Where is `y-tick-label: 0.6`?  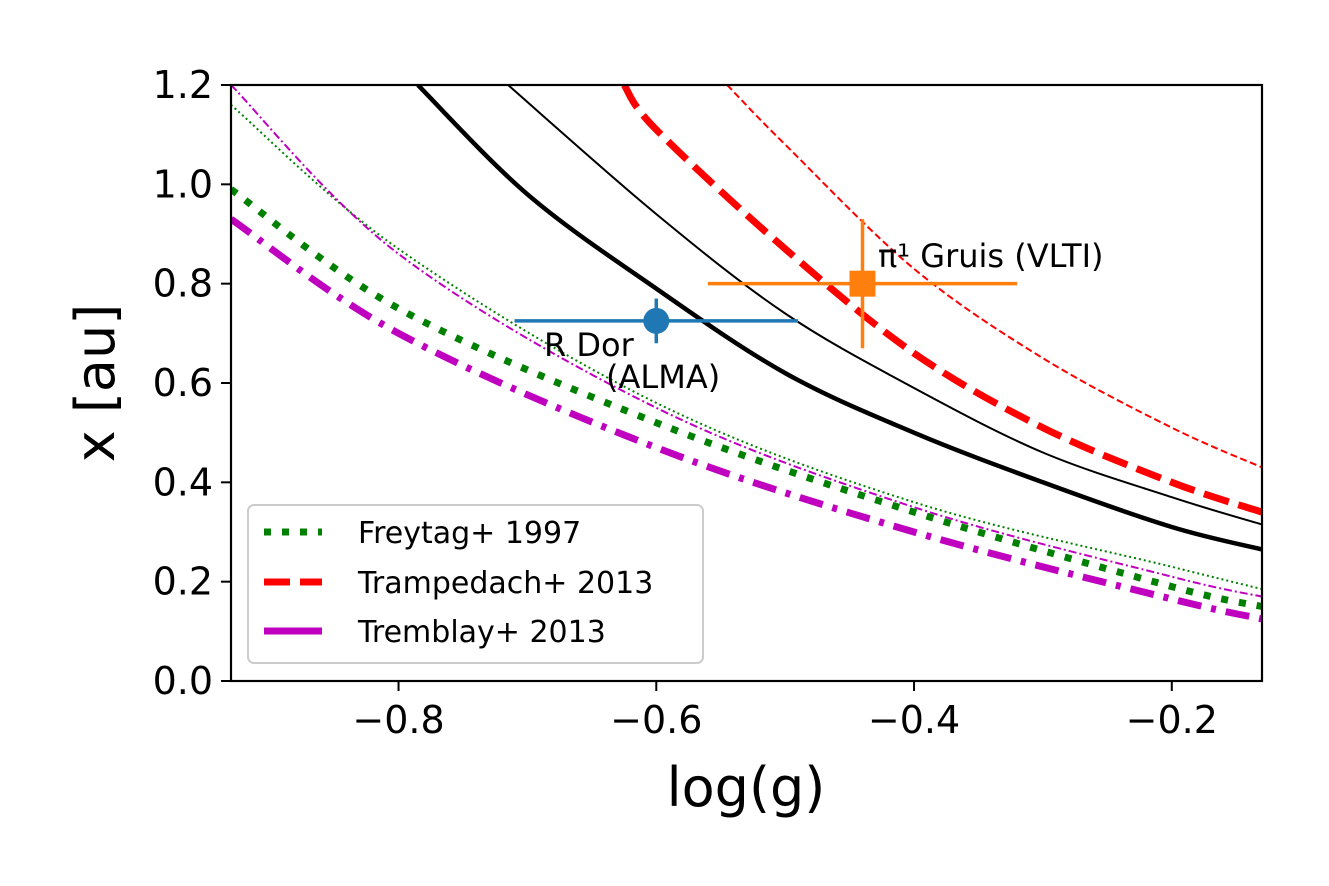 y-tick-label: 0.6 is located at coordinates (183, 383).